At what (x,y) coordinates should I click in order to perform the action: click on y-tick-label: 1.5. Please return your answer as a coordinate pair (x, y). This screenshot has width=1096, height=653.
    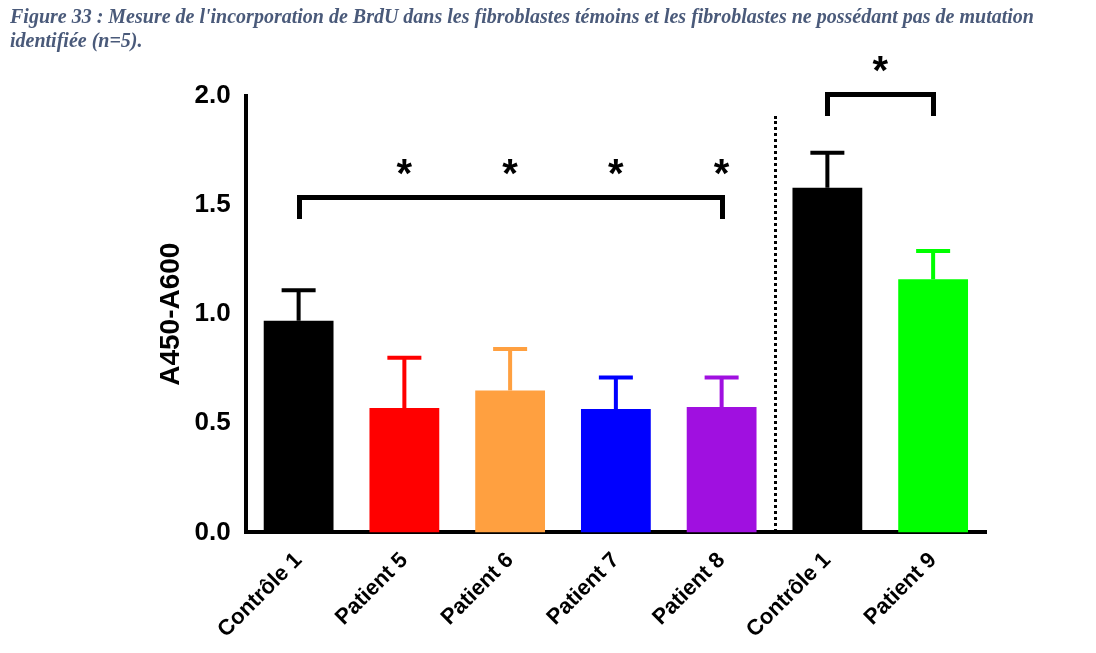
    Looking at the image, I should click on (212, 203).